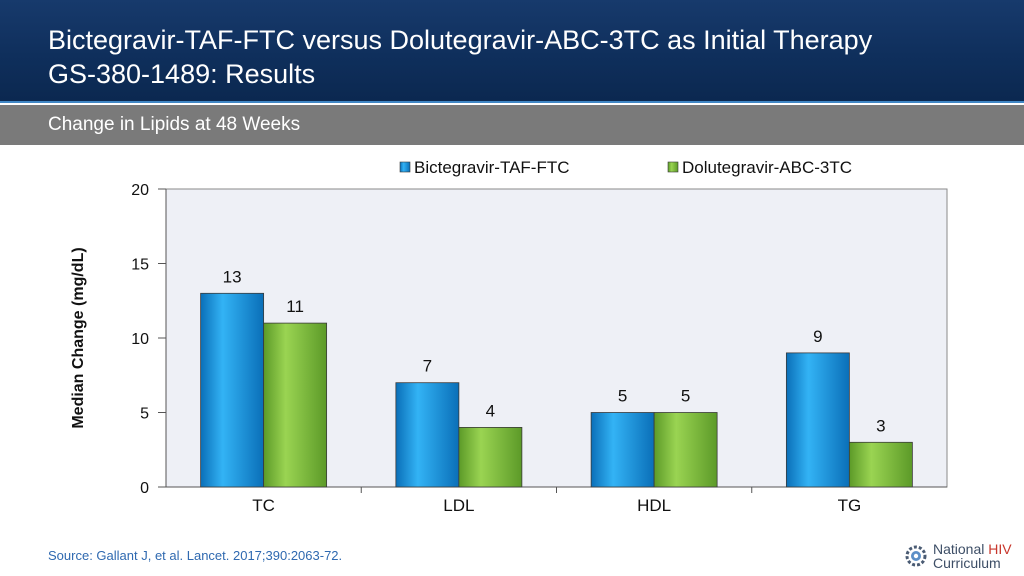 This screenshot has height=576, width=1024. I want to click on bar-value-label: 9, so click(817, 336).